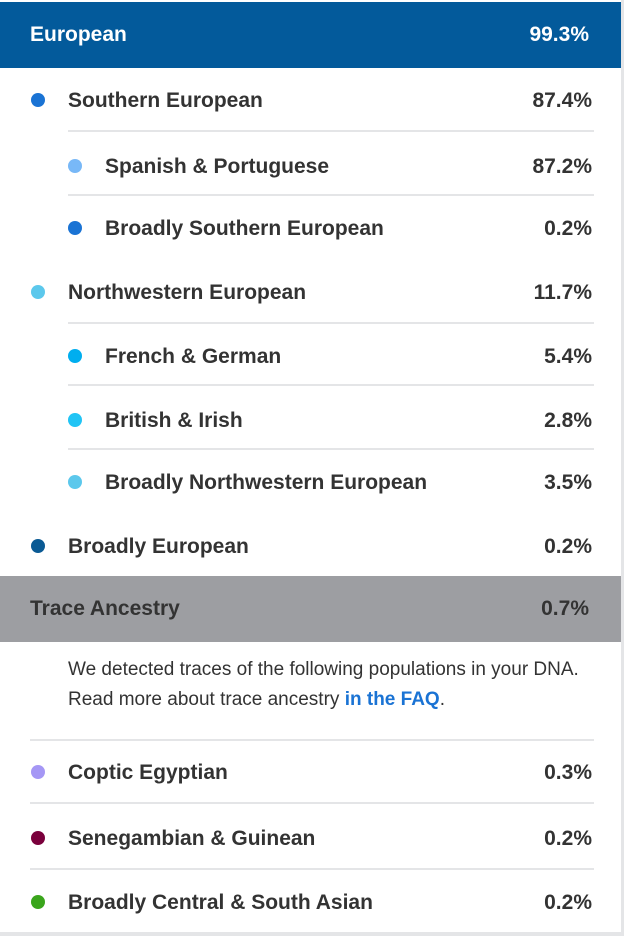 Image resolution: width=624 pixels, height=936 pixels. I want to click on header-label: European, so click(78, 34).